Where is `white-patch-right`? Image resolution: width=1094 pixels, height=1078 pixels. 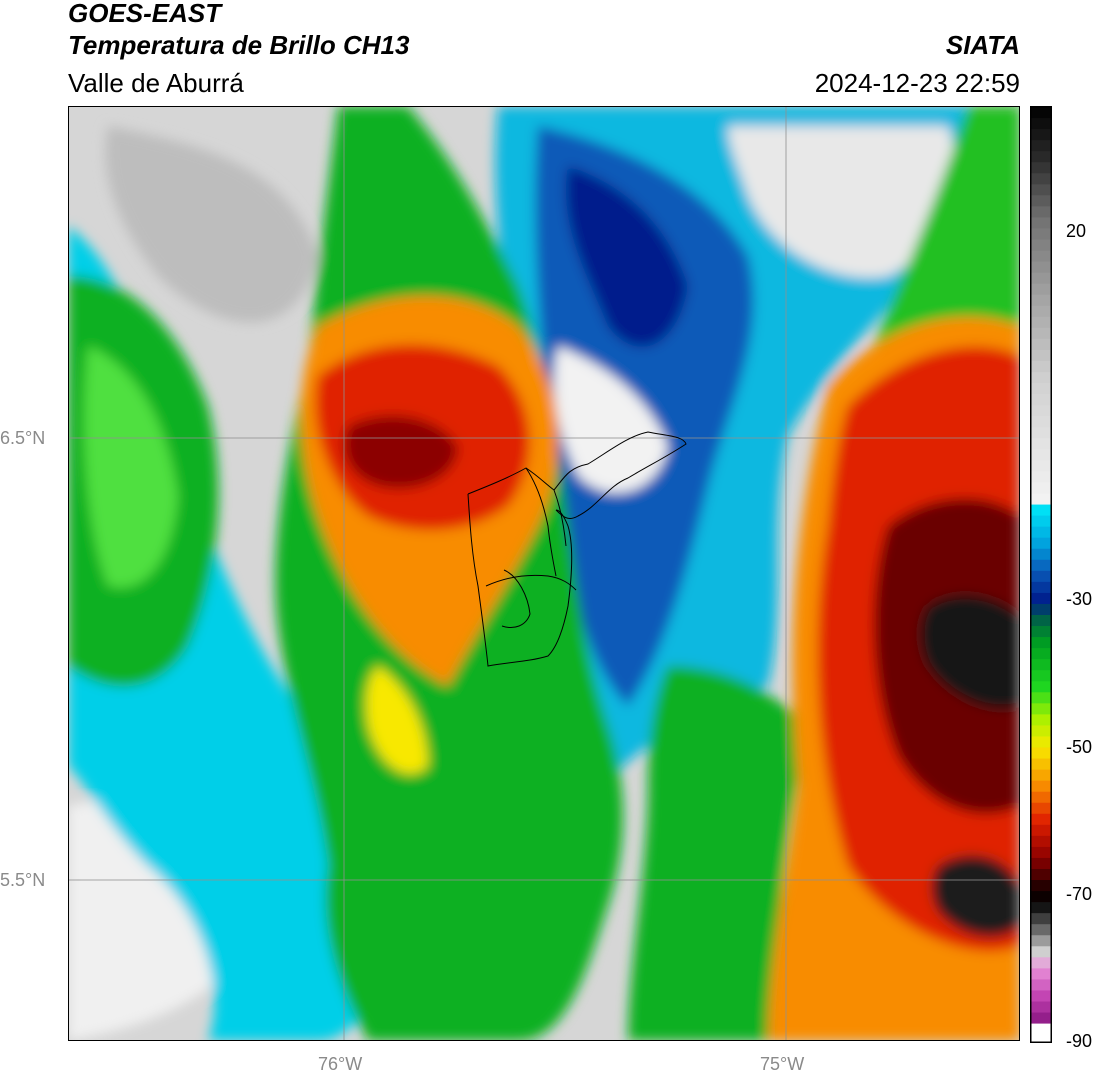
white-patch-right is located at coordinates (842, 202).